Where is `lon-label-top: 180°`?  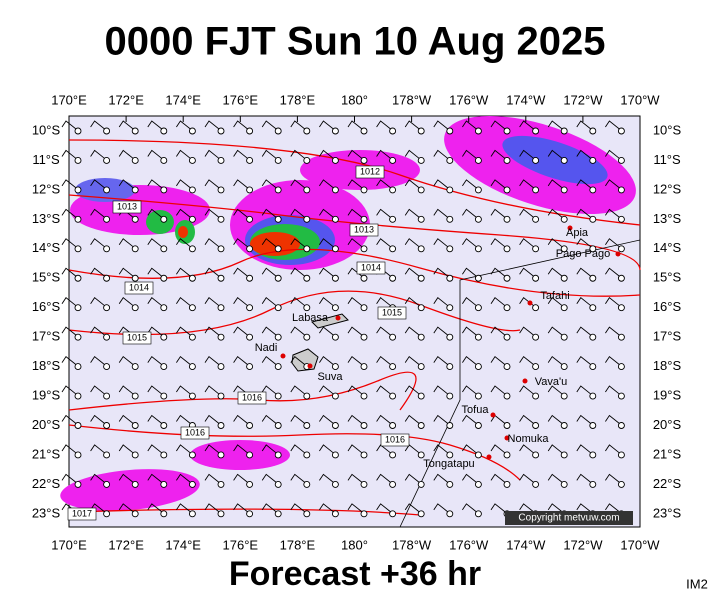 lon-label-top: 180° is located at coordinates (354, 99).